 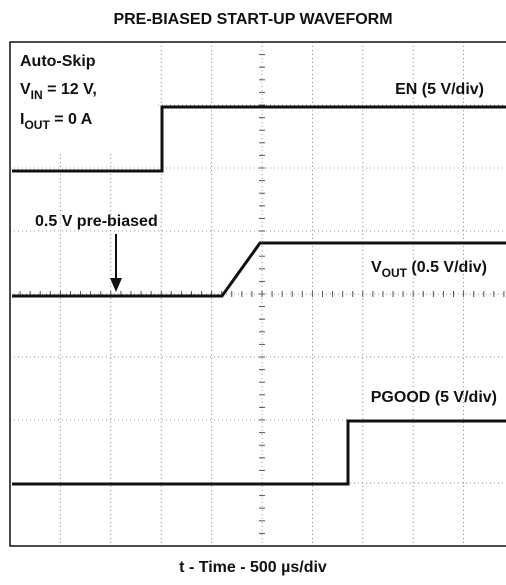 What do you see at coordinates (116, 285) in the screenshot?
I see `arrow-head` at bounding box center [116, 285].